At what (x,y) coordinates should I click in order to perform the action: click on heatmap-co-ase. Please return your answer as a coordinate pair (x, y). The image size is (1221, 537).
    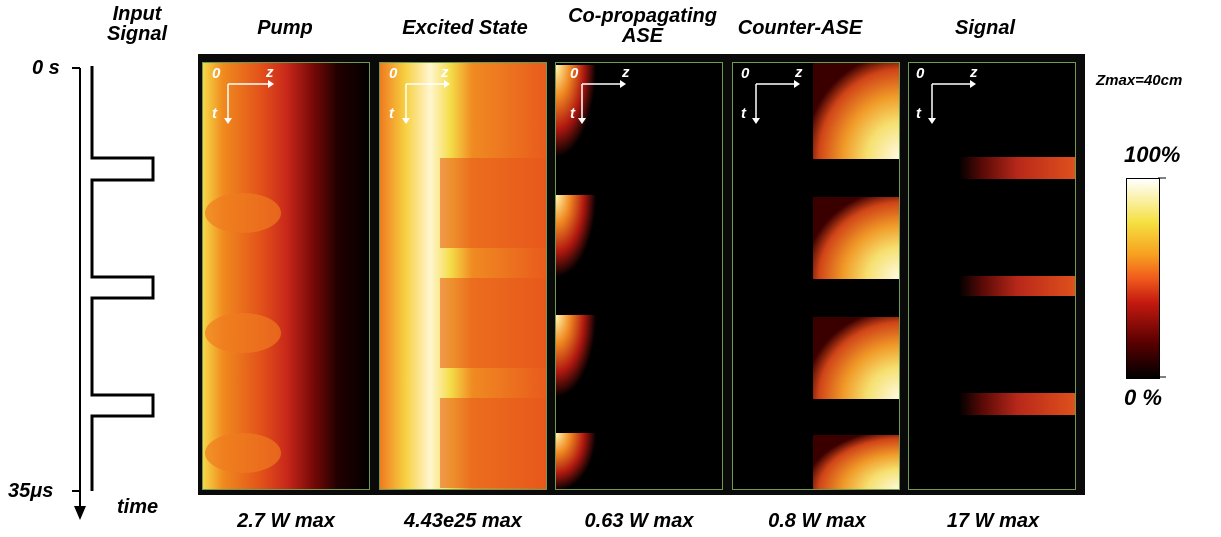
    Looking at the image, I should click on (639, 276).